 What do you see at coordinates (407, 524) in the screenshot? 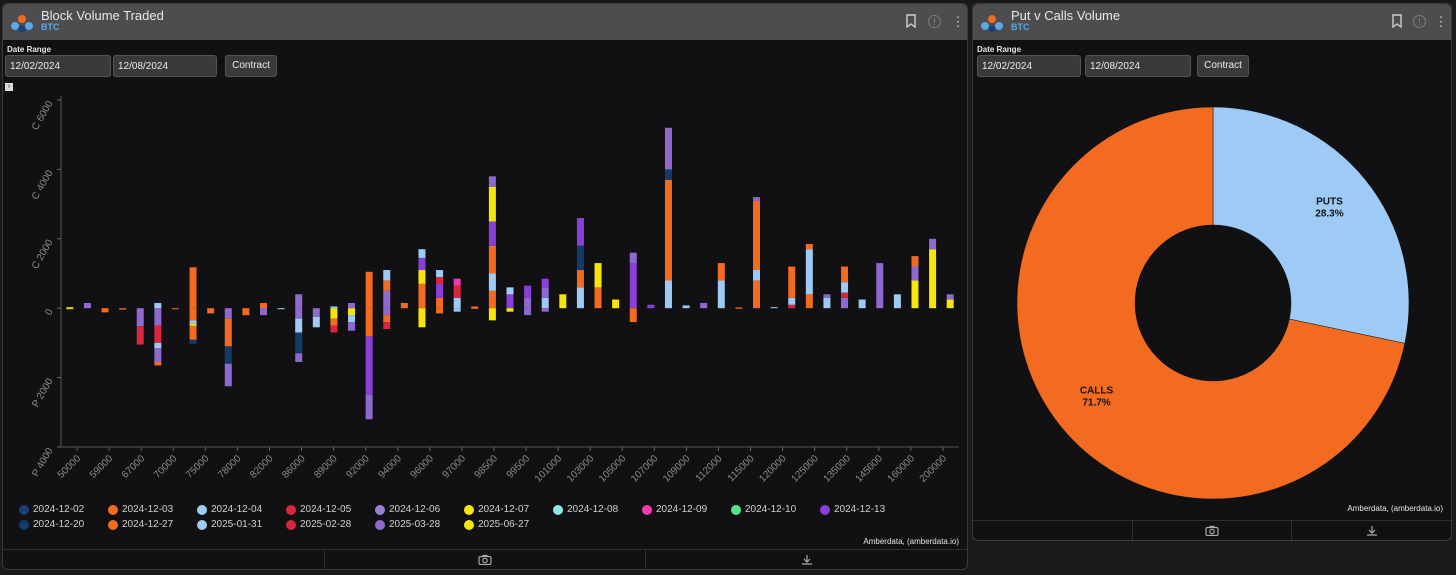
I see `legend-item: 2025-03-28` at bounding box center [407, 524].